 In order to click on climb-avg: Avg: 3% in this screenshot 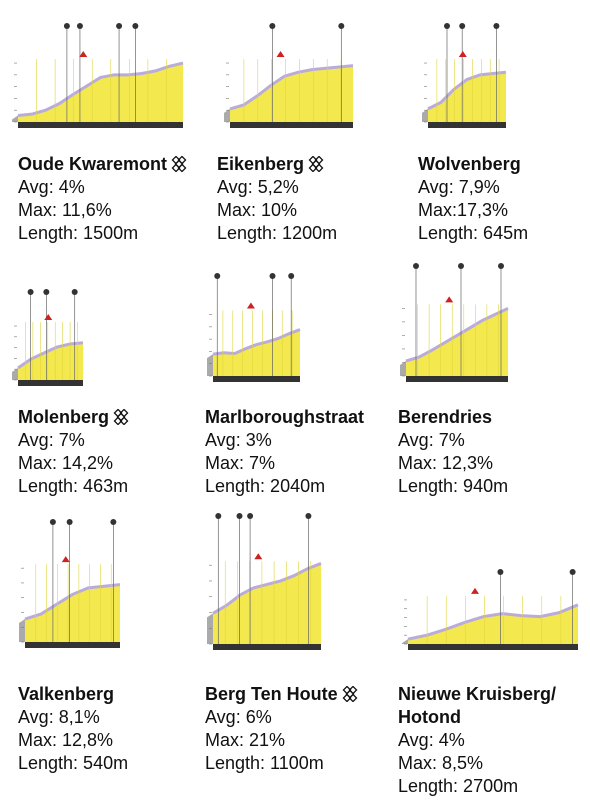, I will do `click(297, 440)`.